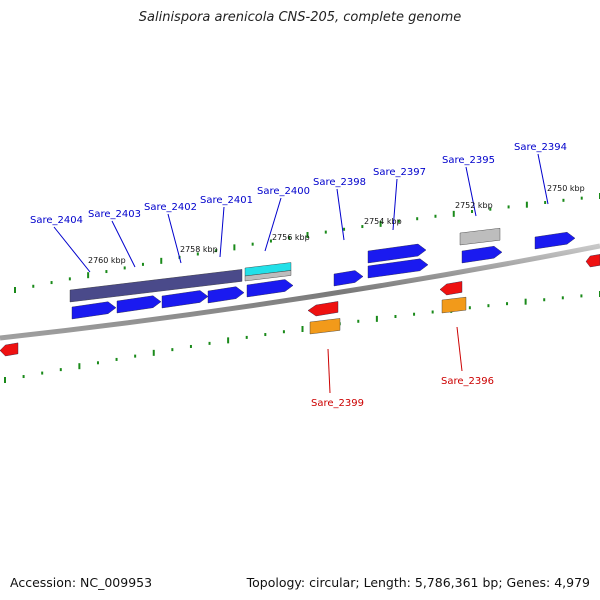 Image resolution: width=600 pixels, height=600 pixels. Describe the element at coordinates (399, 172) in the screenshot. I see `gene-label: Sare_2397` at that location.